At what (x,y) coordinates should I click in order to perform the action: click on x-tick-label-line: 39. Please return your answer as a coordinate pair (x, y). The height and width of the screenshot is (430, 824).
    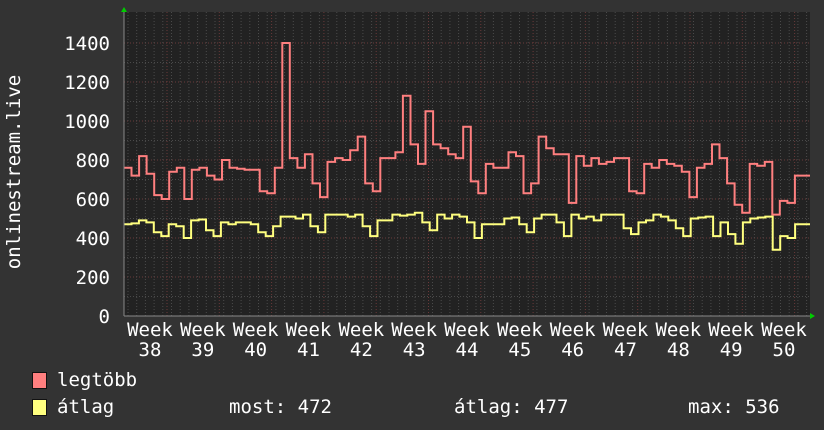
    Looking at the image, I should click on (202, 350).